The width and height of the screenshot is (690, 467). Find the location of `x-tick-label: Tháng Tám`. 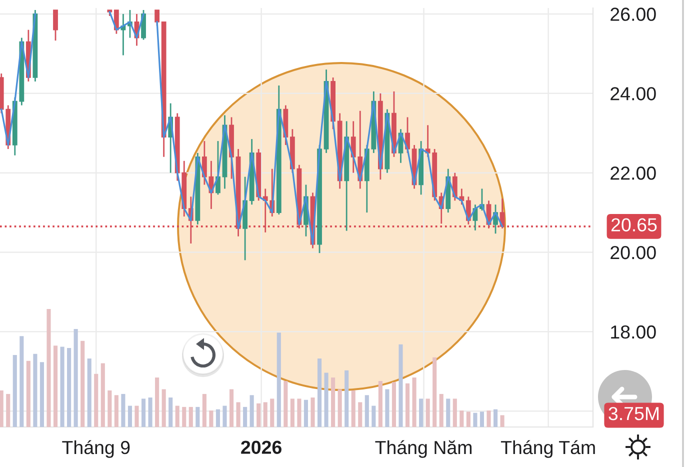

x-tick-label: Tháng Tám is located at coordinates (547, 449).